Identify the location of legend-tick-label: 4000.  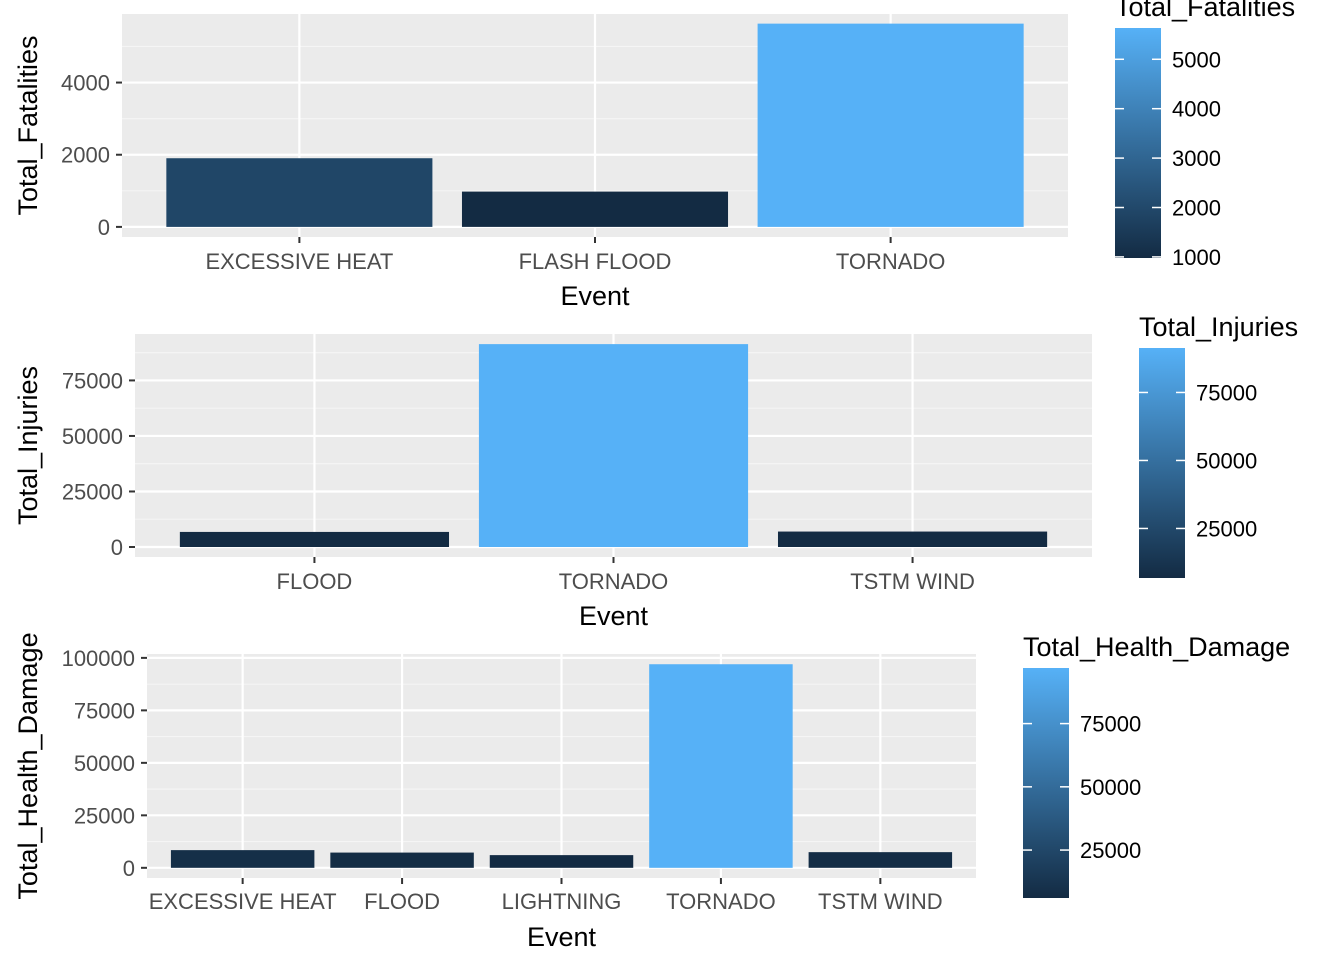
(1196, 109).